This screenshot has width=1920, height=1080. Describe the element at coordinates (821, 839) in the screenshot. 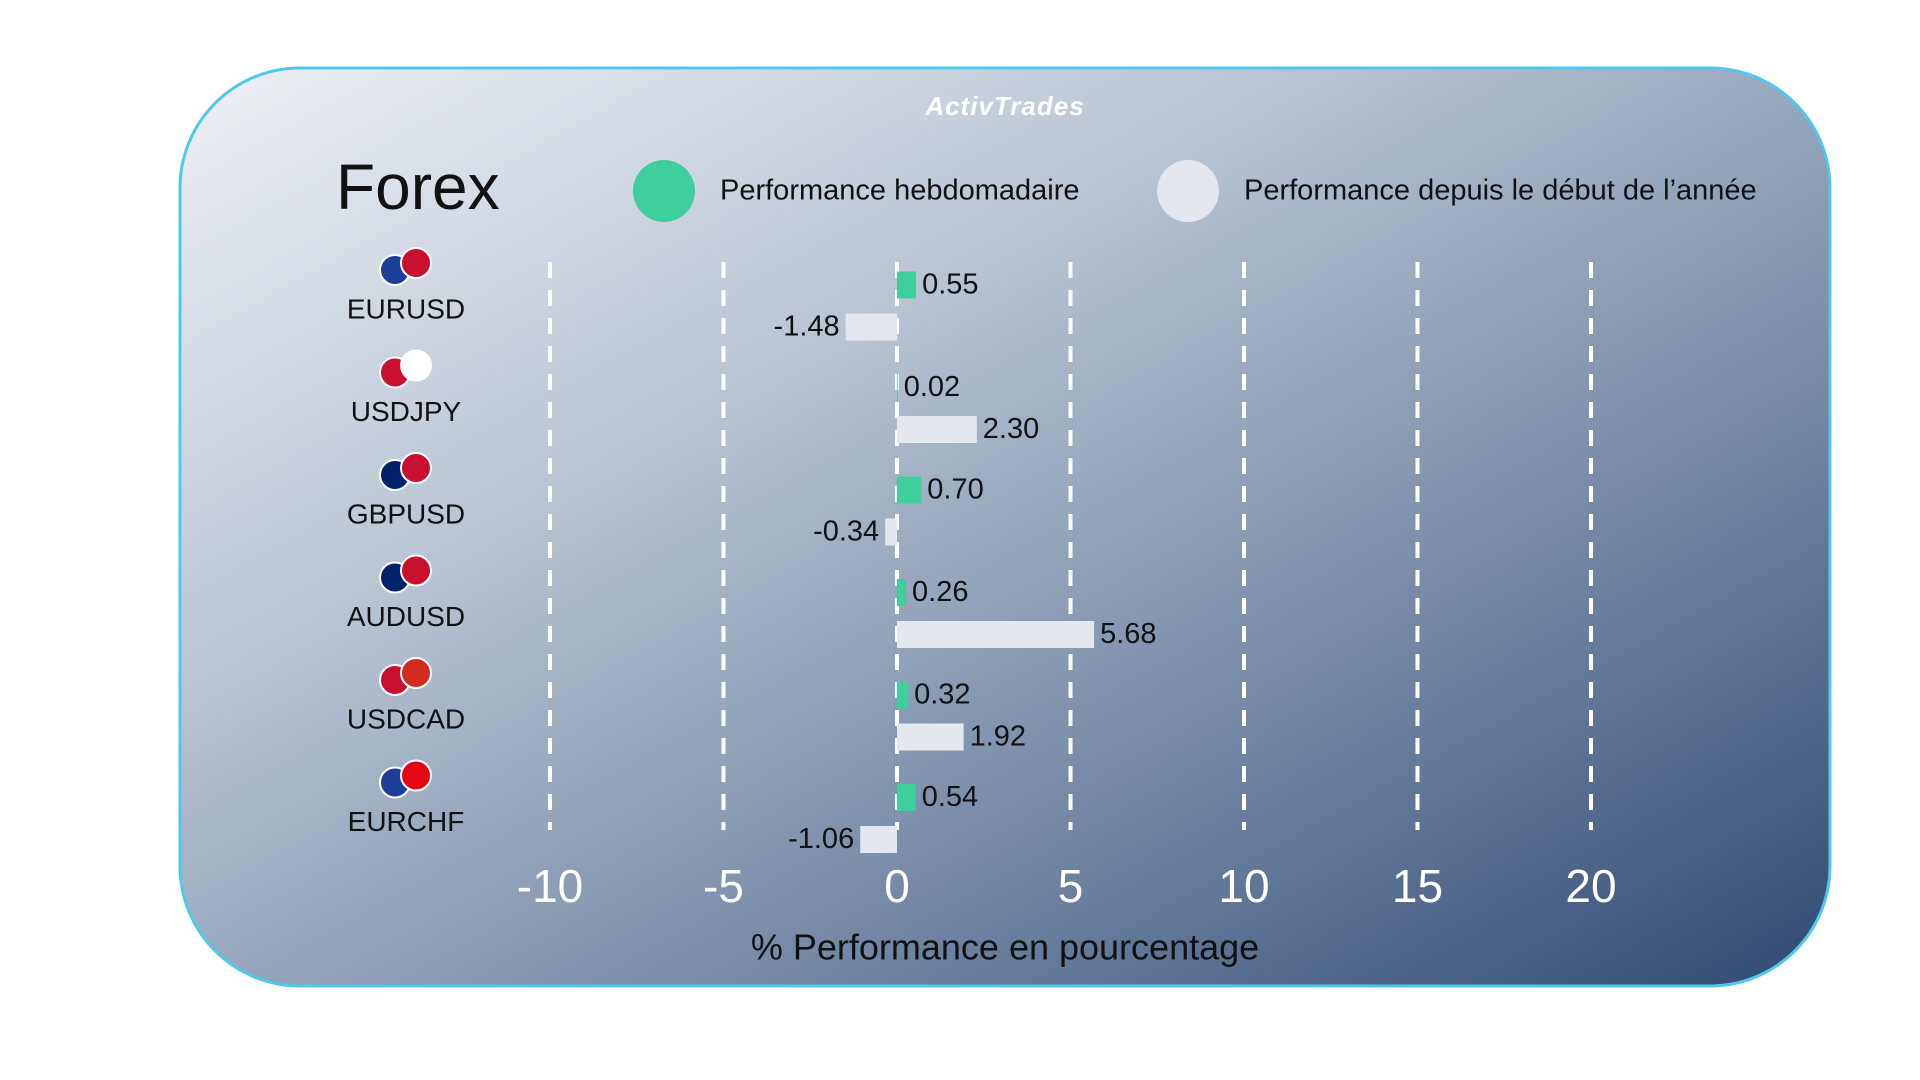

I see `data-label: -1.06` at that location.